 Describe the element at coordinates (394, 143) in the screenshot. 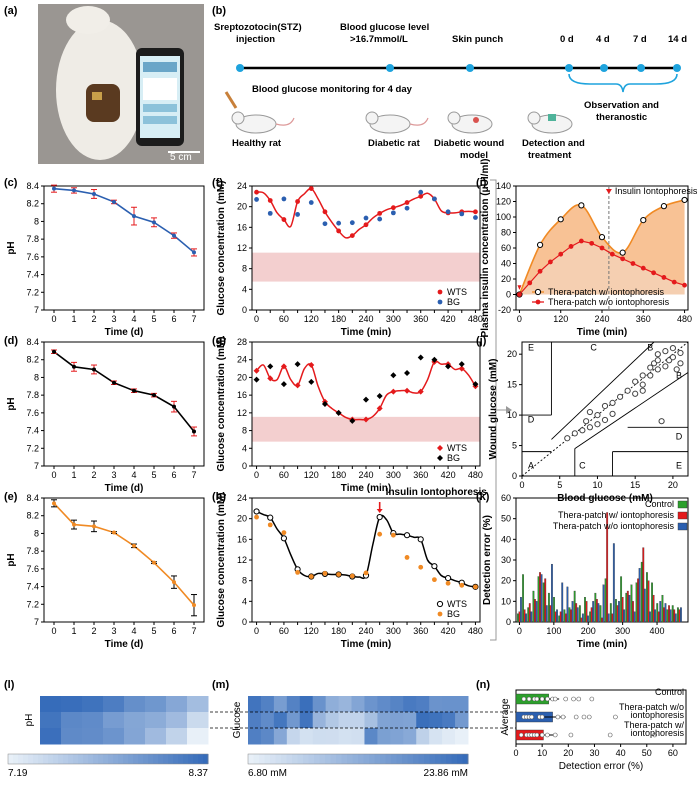

I see `stage-diabetic-rat: Diabetic rat` at that location.